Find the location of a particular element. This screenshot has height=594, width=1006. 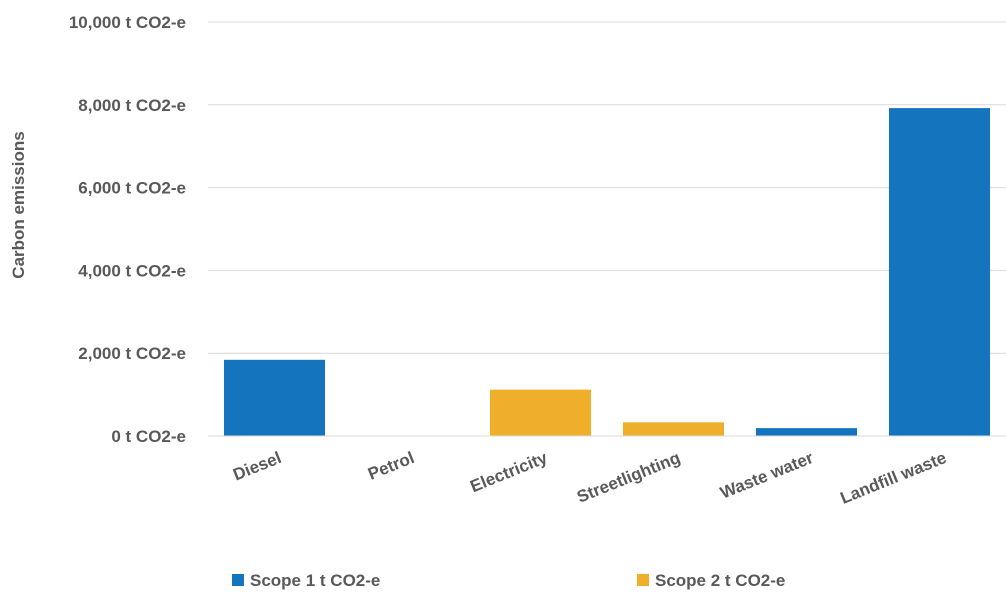

y-axis-title: Carbon emissions is located at coordinates (18, 204).